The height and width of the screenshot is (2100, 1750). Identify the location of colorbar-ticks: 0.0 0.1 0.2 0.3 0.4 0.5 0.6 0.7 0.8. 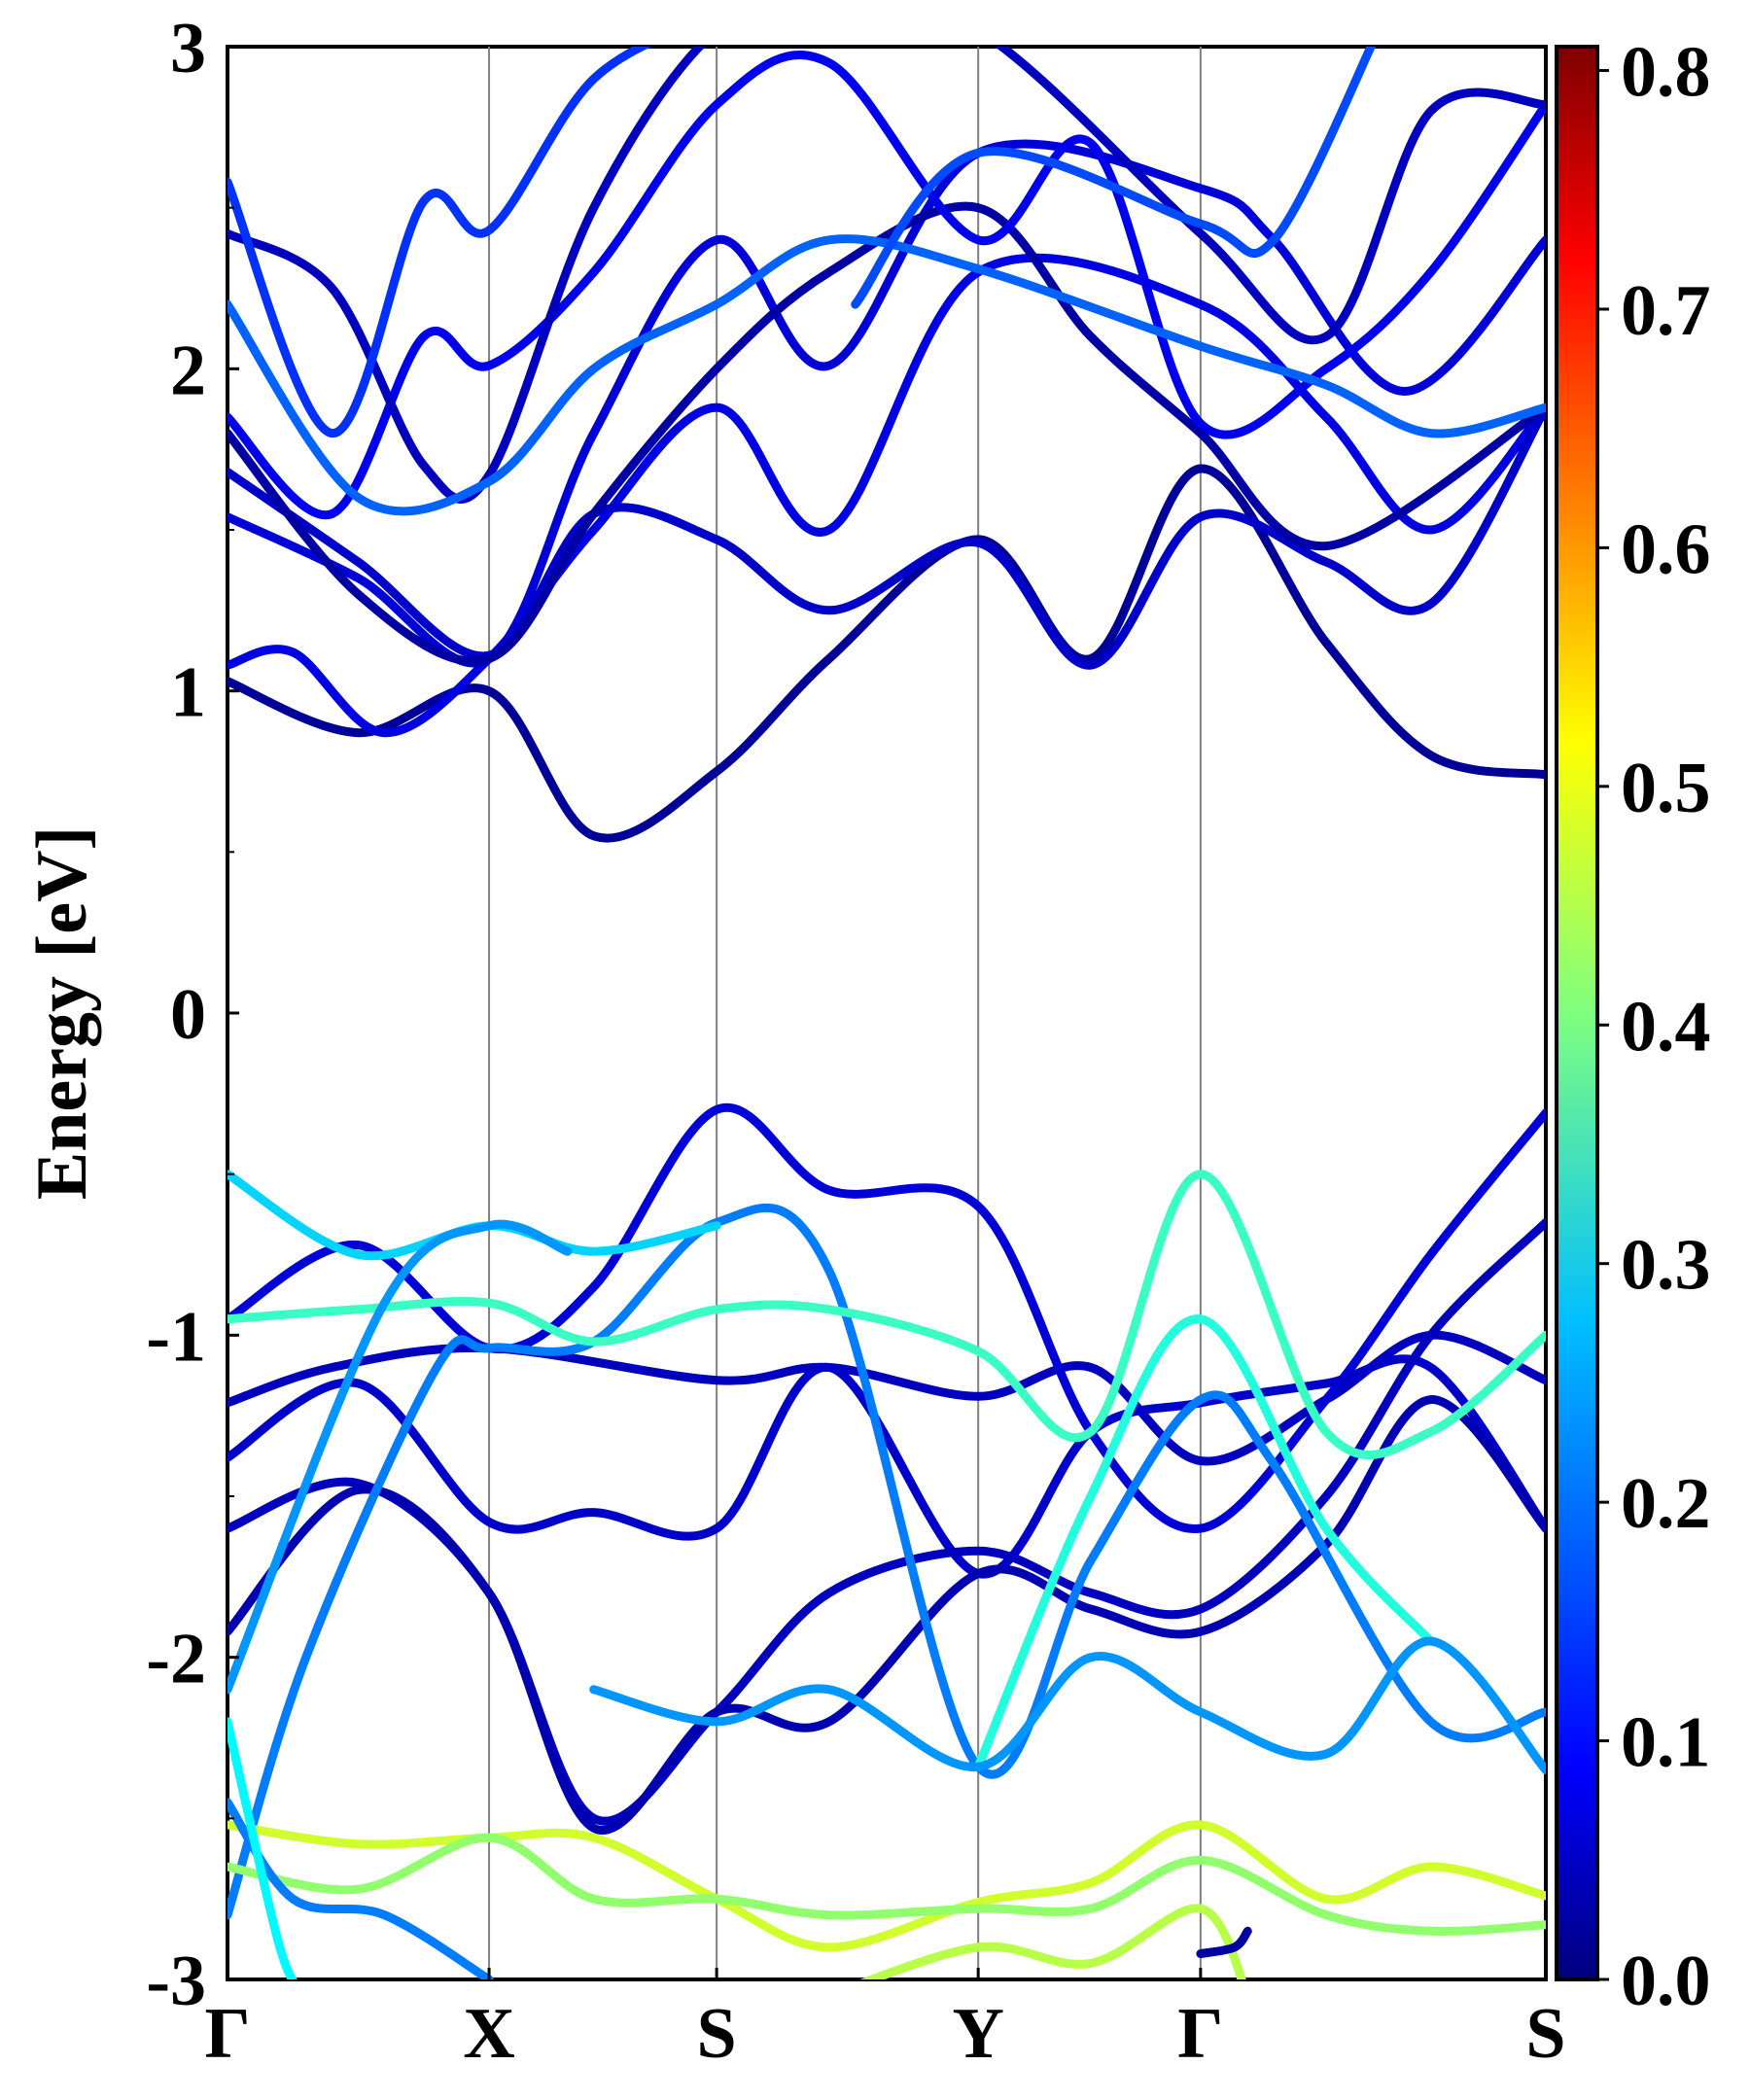
(1654, 1027).